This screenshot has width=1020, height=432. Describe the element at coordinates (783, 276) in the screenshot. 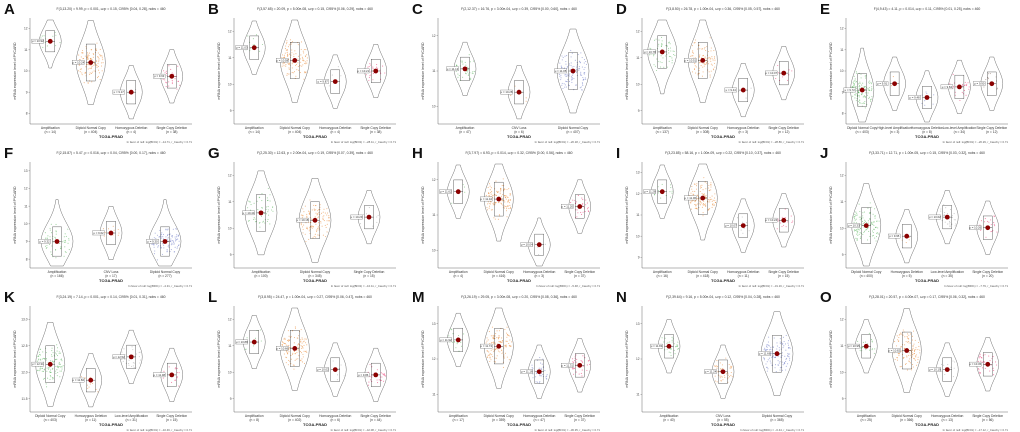

I see `category-n: (n = 15)` at that location.